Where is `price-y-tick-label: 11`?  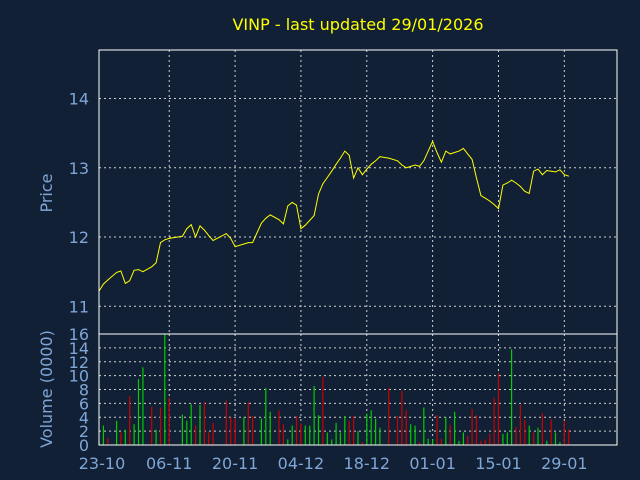 price-y-tick-label: 11 is located at coordinates (79, 306).